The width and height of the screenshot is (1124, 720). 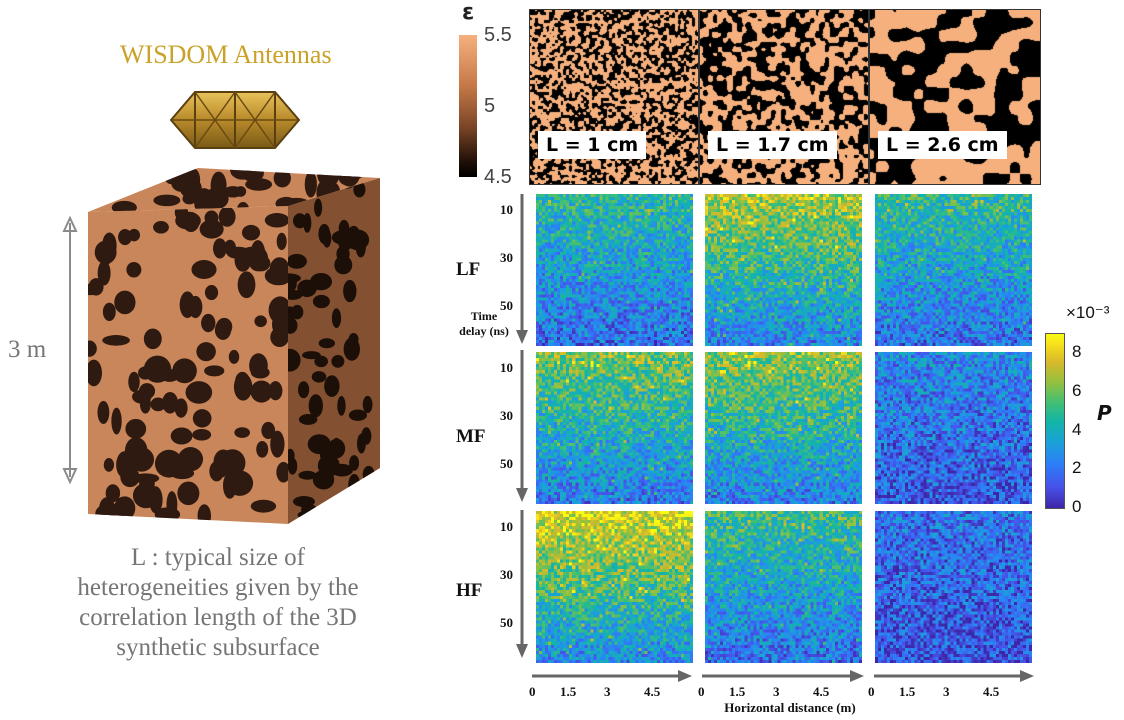 What do you see at coordinates (1055, 421) in the screenshot?
I see `power-colorbar` at bounding box center [1055, 421].